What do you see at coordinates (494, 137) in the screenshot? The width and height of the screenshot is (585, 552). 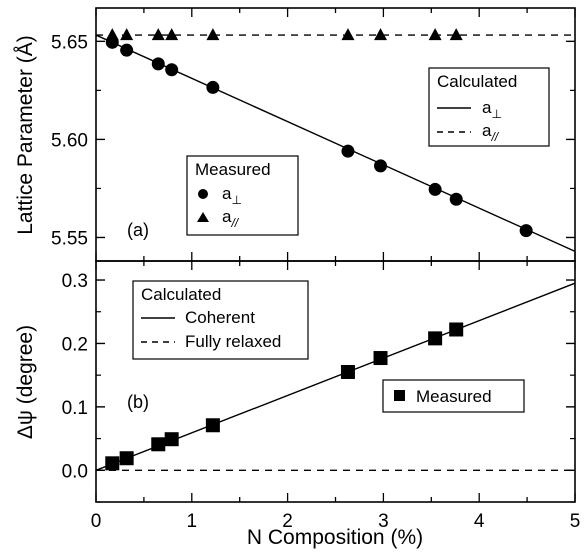 I see `legend-calc-a-par-sub: //` at bounding box center [494, 137].